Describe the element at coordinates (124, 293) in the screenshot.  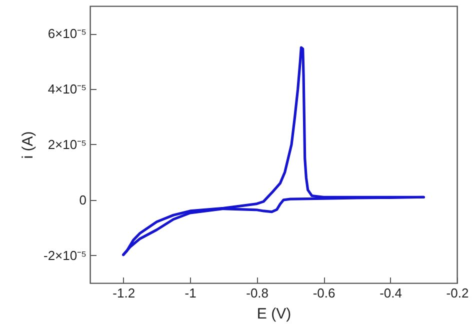
I see `x-tick-label: -1.2` at that location.